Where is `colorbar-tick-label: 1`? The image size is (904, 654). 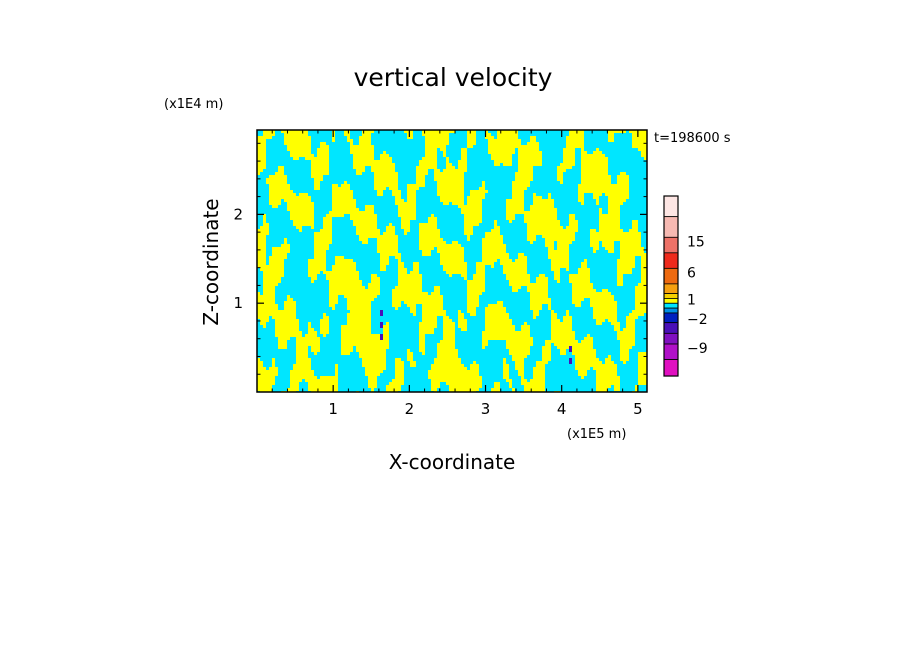
colorbar-tick-label: 1 is located at coordinates (691, 300).